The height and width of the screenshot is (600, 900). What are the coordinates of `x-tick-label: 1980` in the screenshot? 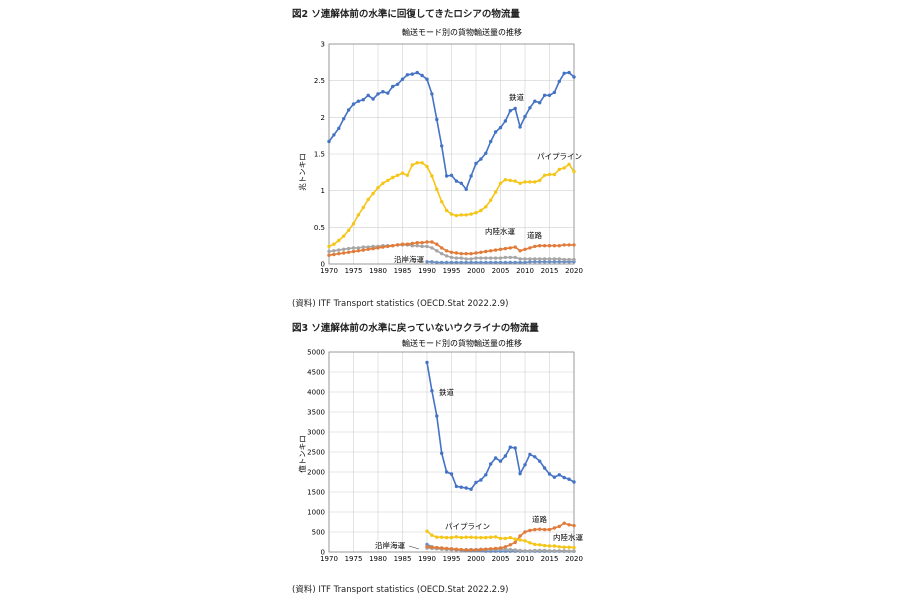 It's located at (378, 271).